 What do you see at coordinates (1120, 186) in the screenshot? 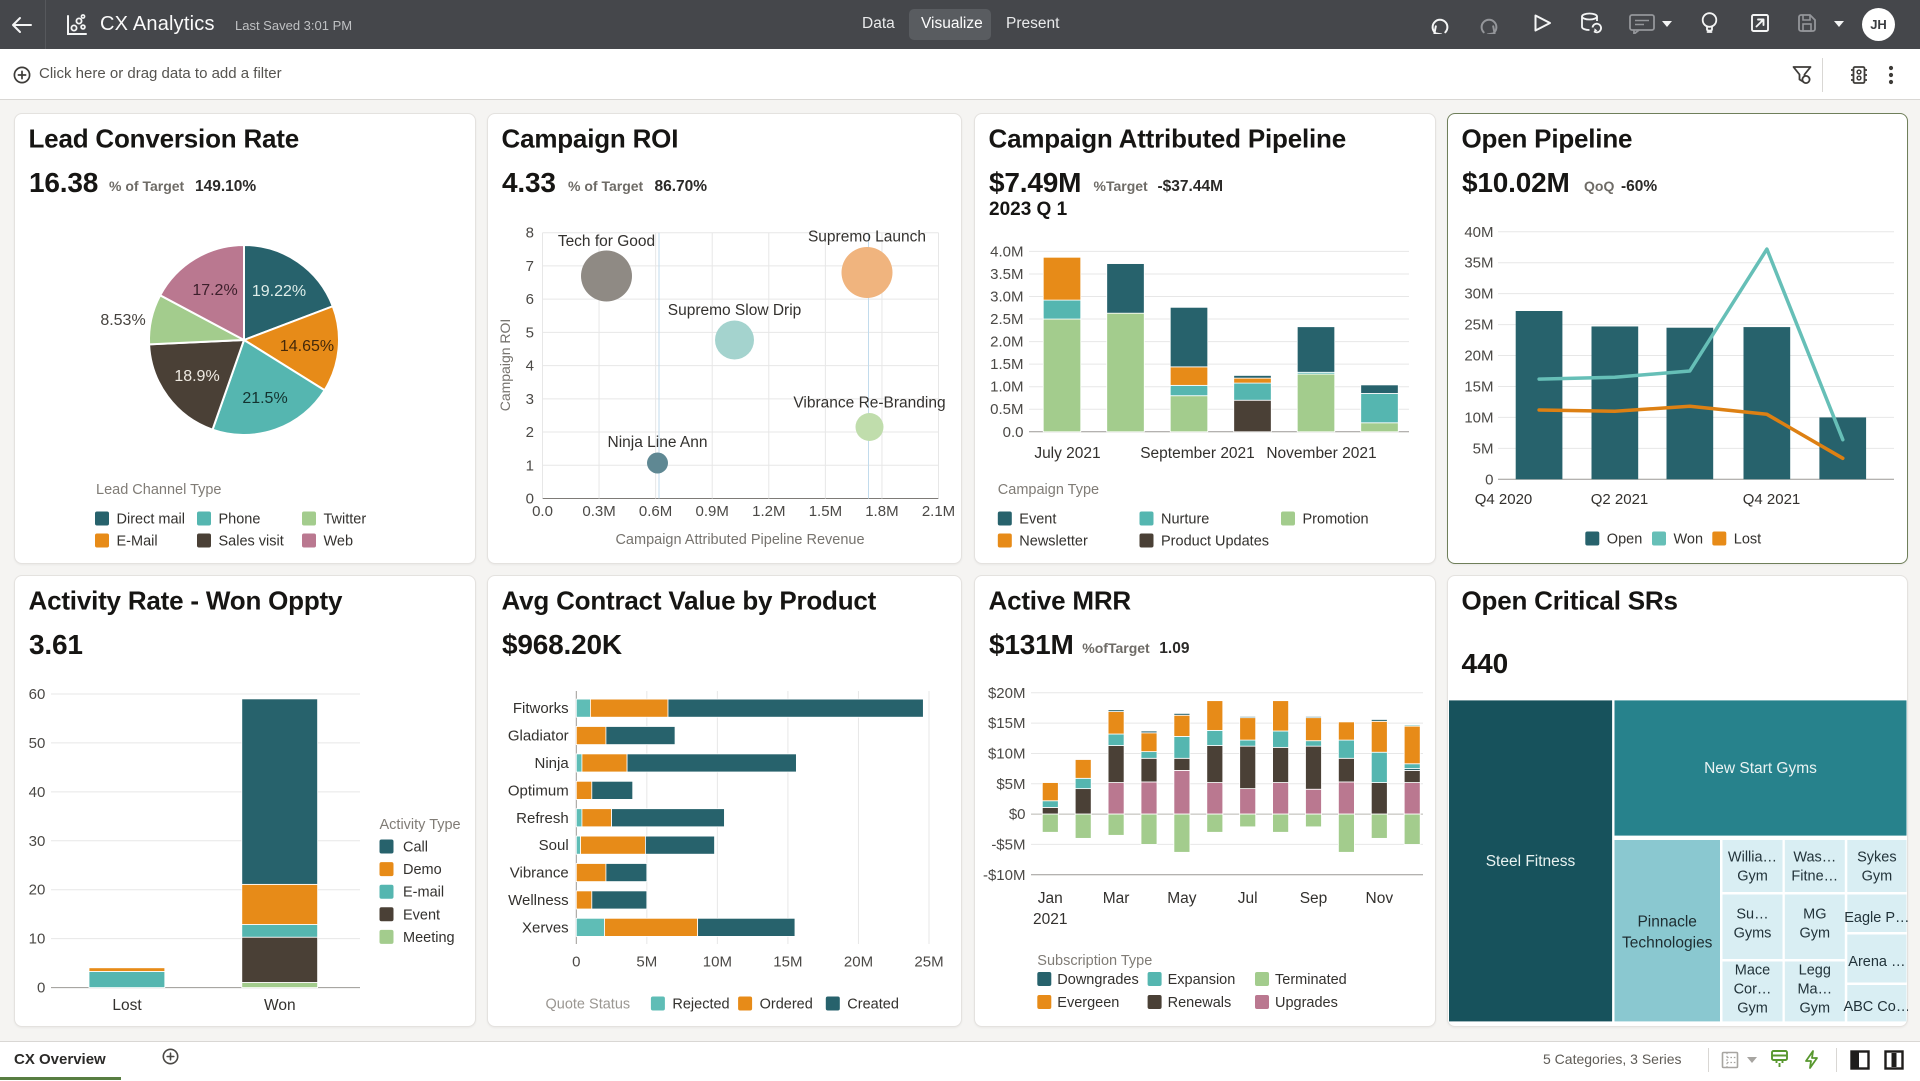
I see `svg-text: %Target` at bounding box center [1120, 186].